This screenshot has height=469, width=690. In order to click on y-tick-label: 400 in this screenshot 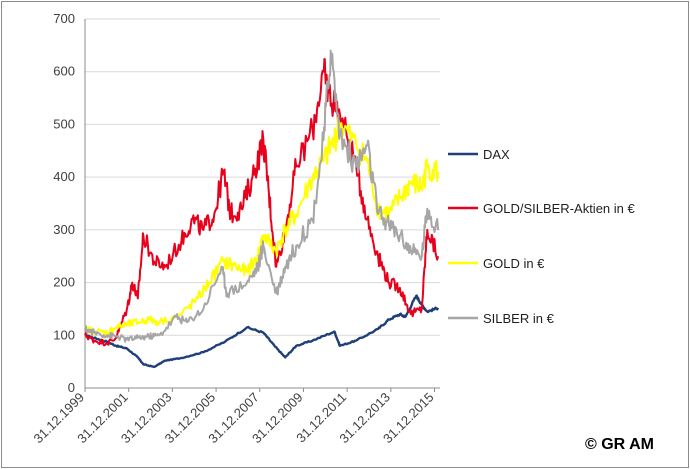, I will do `click(64, 176)`.